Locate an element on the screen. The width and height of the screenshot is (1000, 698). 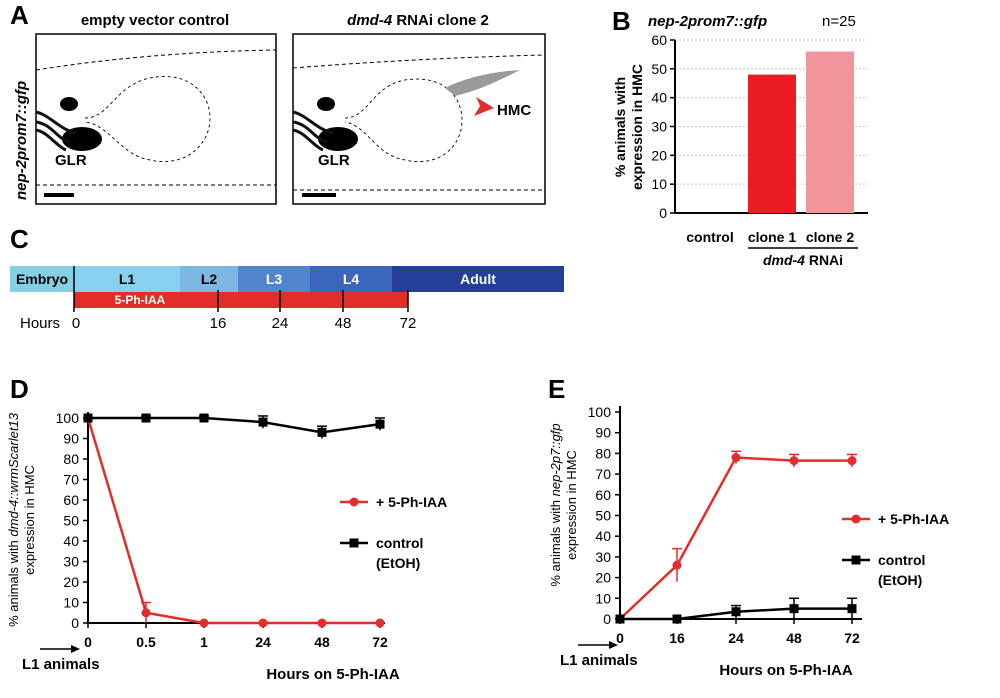
chart-d-xtick-label: 0 is located at coordinates (88, 642).